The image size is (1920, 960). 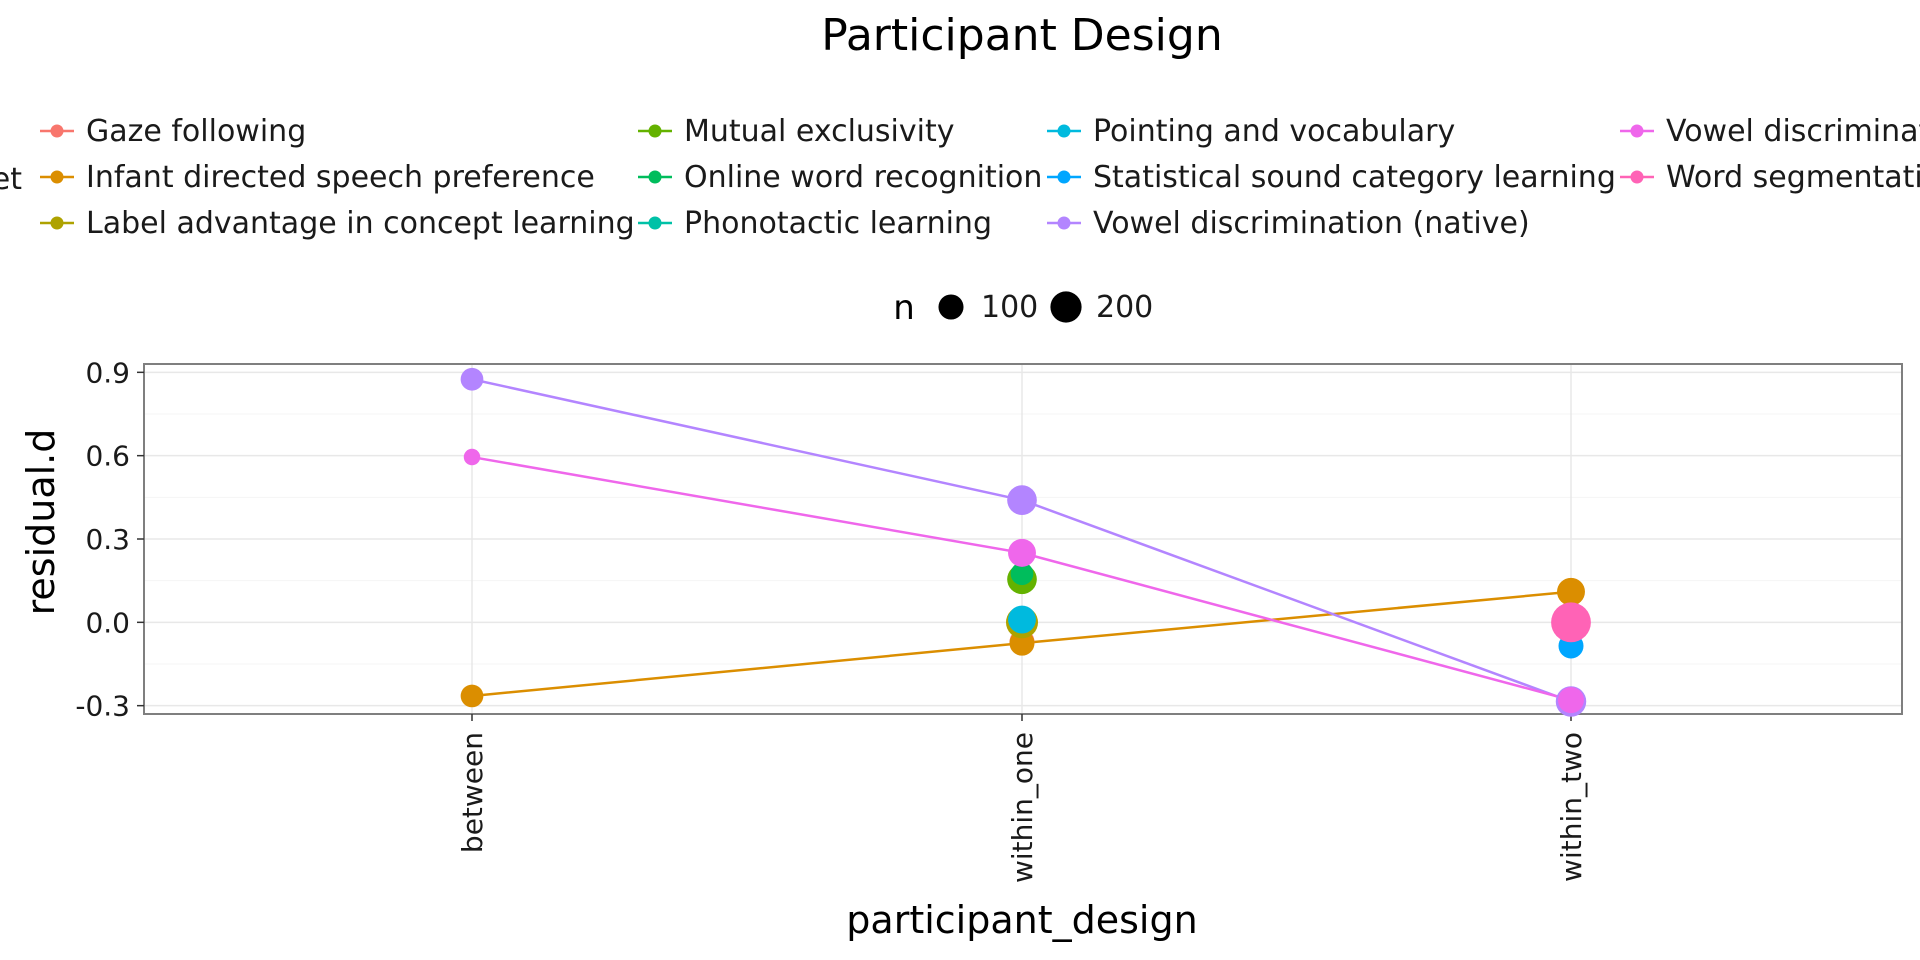 I want to click on legend-label: Vowel discrimination (native), so click(x=1311, y=223).